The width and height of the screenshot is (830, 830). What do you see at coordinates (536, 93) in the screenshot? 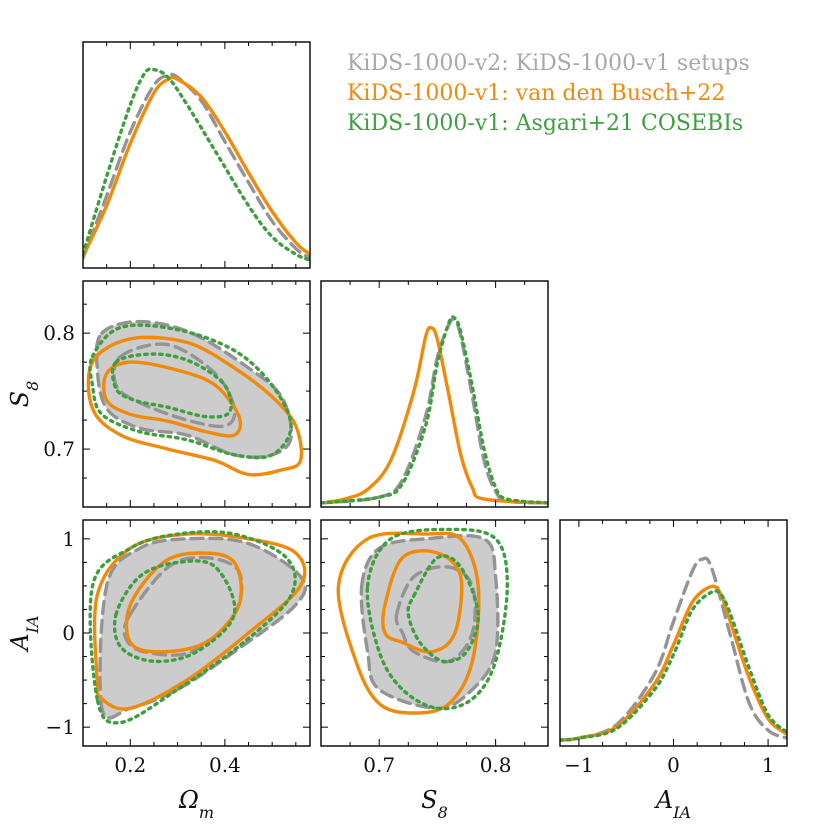
I see `legend-entry-vdbusch: KiDS-1000-v1: van den Busch+22` at bounding box center [536, 93].